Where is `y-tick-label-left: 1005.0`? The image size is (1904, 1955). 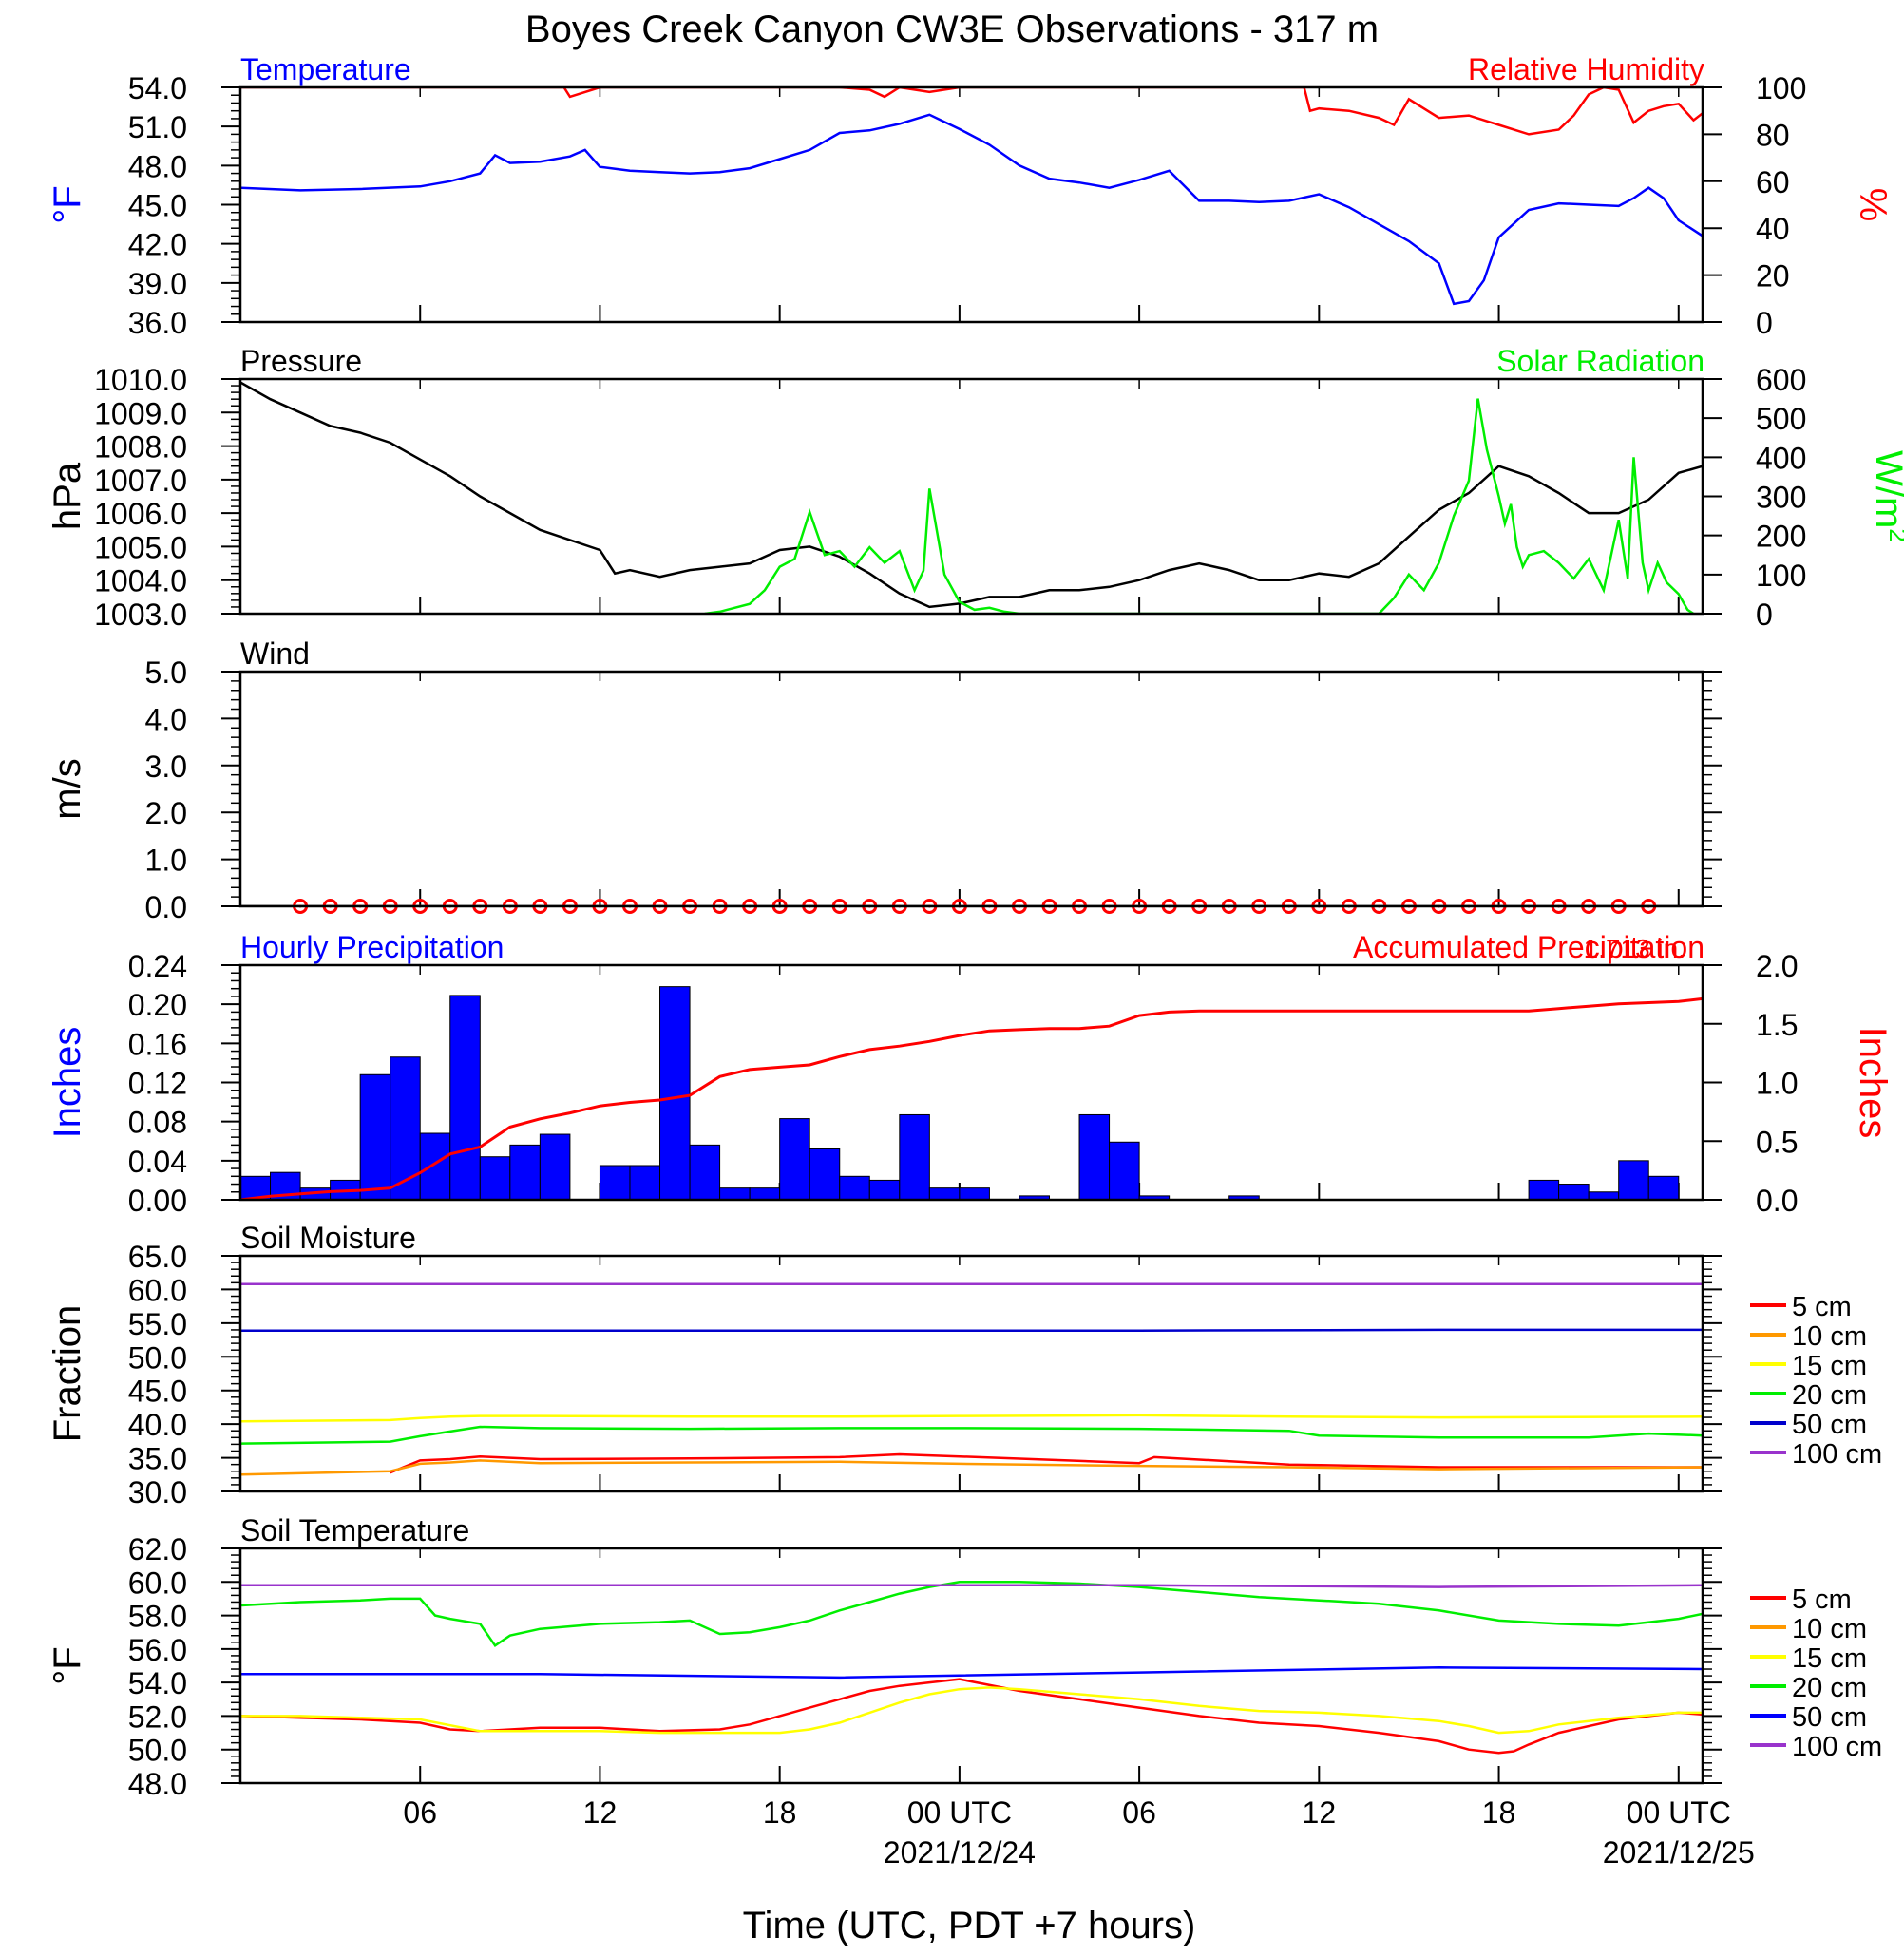
y-tick-label-left: 1005.0 is located at coordinates (140, 547).